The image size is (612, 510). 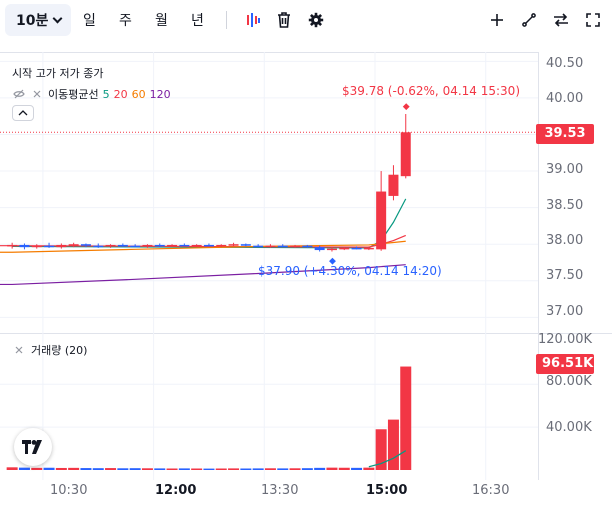 What do you see at coordinates (59, 350) in the screenshot?
I see `volume-legend-title: 거래량 (20)` at bounding box center [59, 350].